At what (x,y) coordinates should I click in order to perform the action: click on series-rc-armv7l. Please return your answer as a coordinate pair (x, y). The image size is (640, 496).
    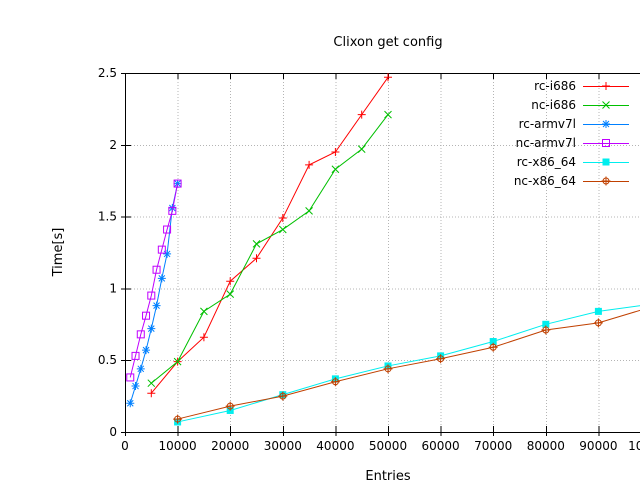
    Looking at the image, I should click on (153, 294).